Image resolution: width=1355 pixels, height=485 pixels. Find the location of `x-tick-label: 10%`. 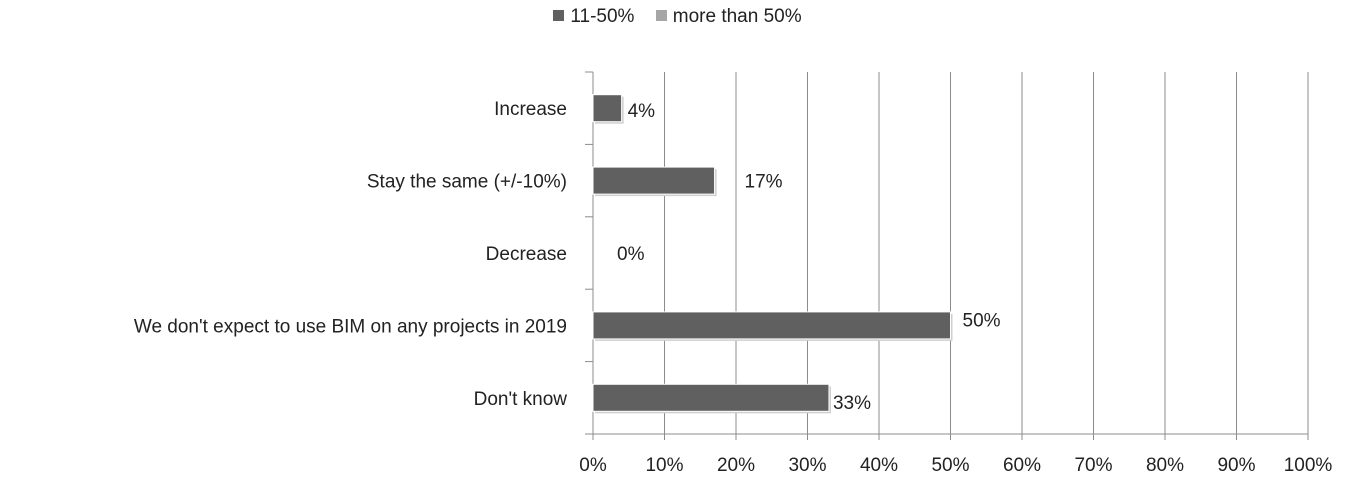

x-tick-label: 10% is located at coordinates (664, 465).